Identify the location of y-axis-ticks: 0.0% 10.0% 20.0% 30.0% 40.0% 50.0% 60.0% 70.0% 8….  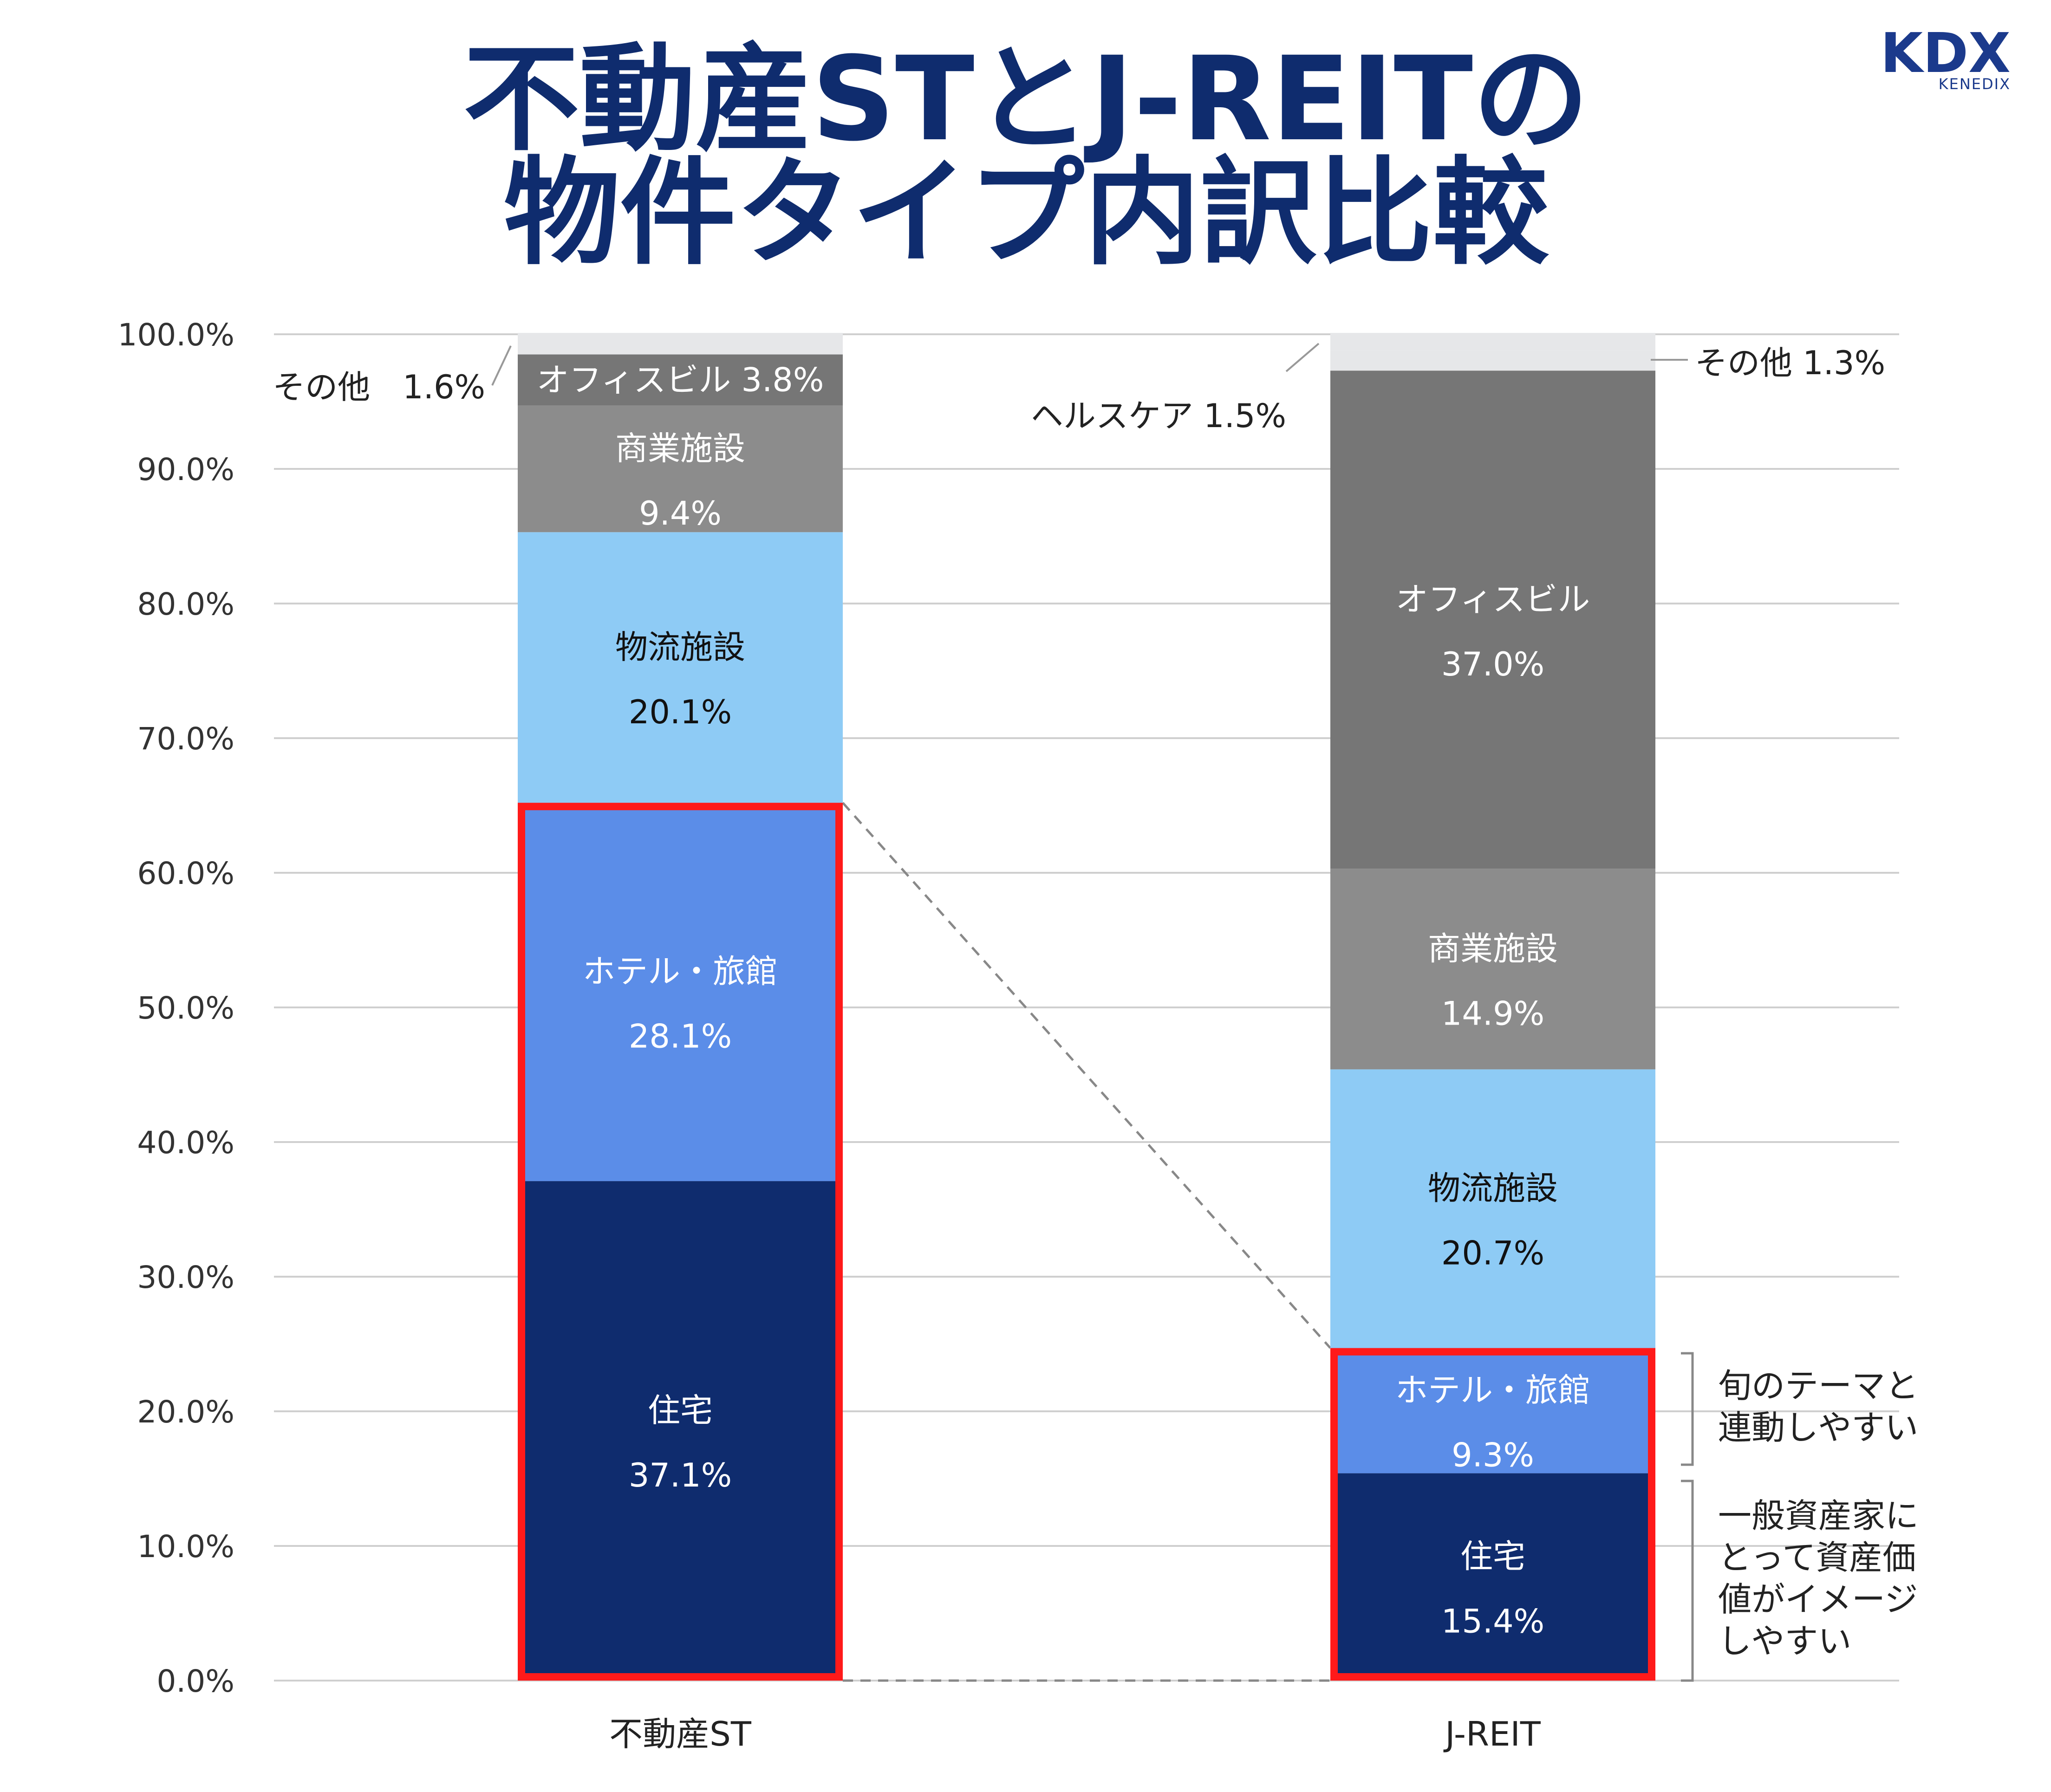
(175, 1008).